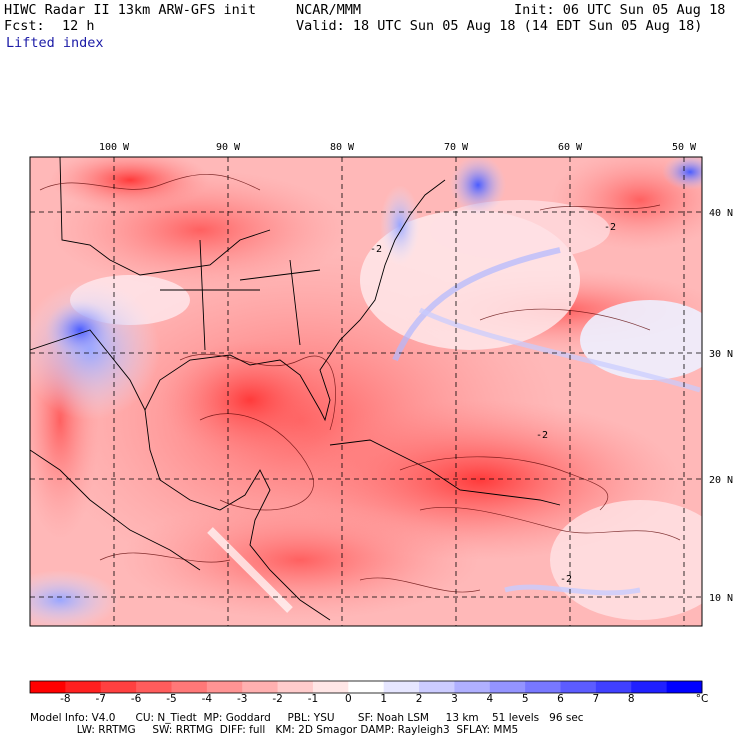  I want to click on lon-label-50w: 50 W, so click(684, 147).